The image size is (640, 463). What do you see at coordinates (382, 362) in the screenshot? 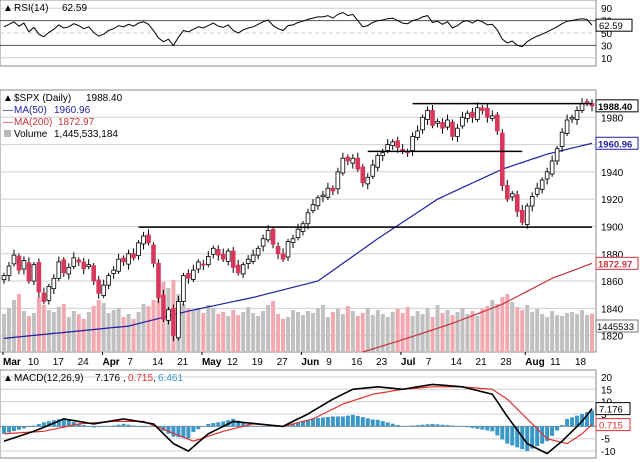
I see `x-tick-label: 23` at bounding box center [382, 362].